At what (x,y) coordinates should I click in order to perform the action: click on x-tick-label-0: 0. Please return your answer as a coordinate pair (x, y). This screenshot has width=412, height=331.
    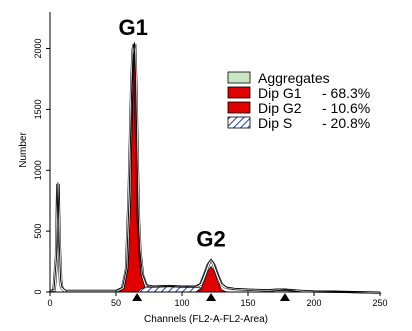
    Looking at the image, I should click on (49, 303).